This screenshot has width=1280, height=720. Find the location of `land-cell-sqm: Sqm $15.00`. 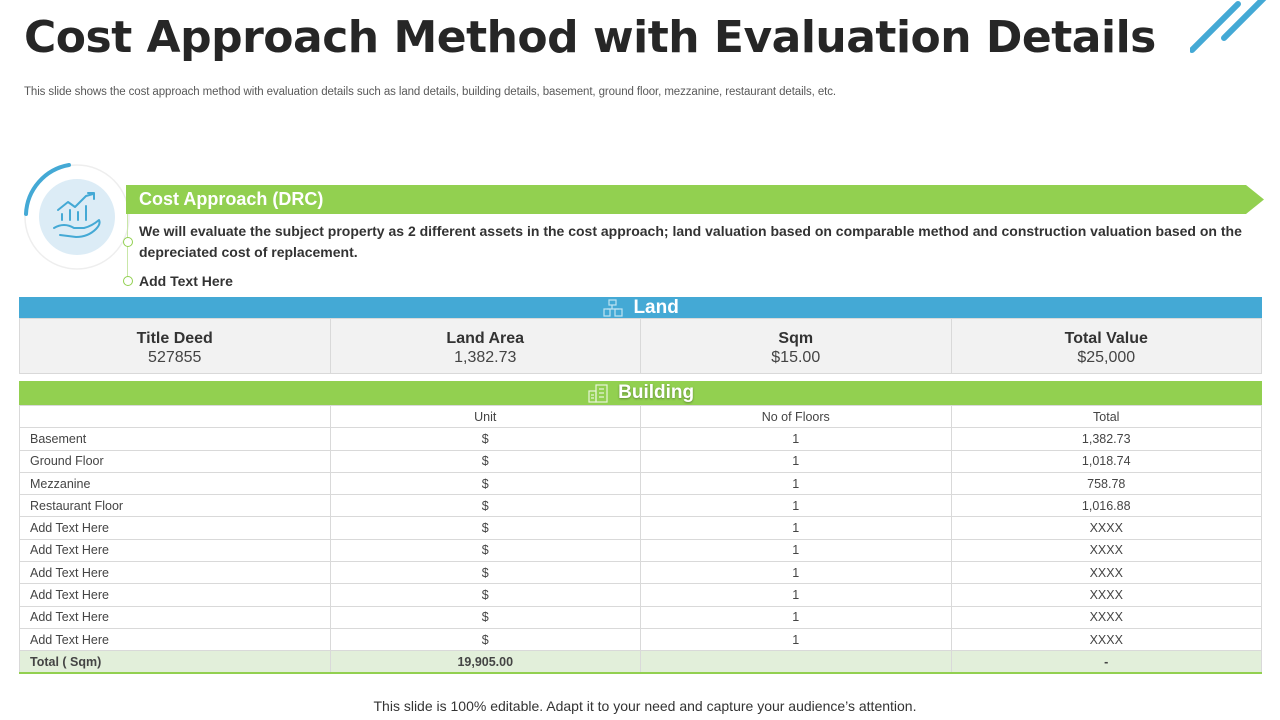

land-cell-sqm: Sqm $15.00 is located at coordinates (796, 346).